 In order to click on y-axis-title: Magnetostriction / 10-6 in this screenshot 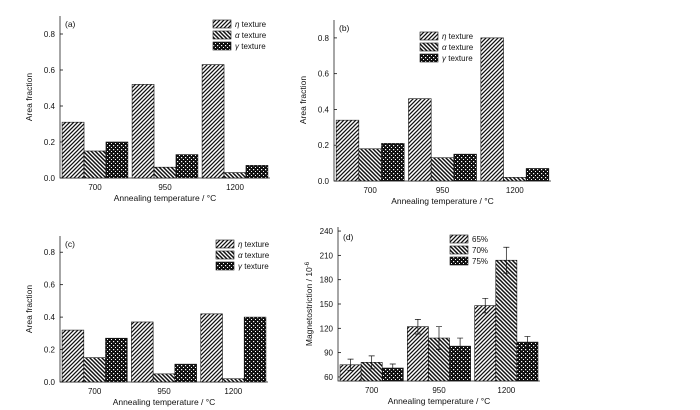, I will do `click(309, 303)`.